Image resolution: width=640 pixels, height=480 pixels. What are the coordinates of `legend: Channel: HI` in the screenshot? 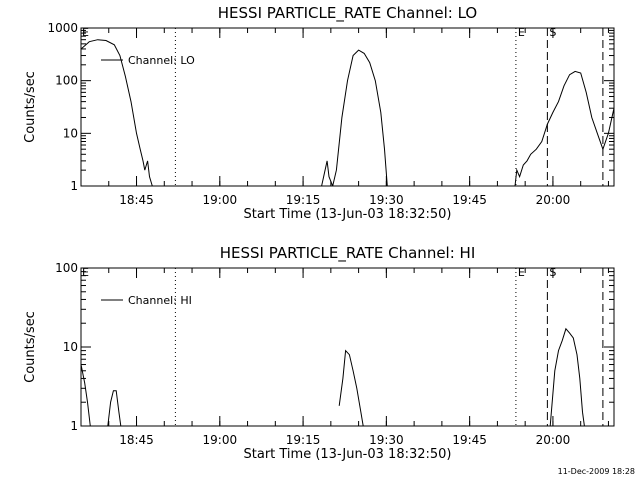 It's located at (146, 300).